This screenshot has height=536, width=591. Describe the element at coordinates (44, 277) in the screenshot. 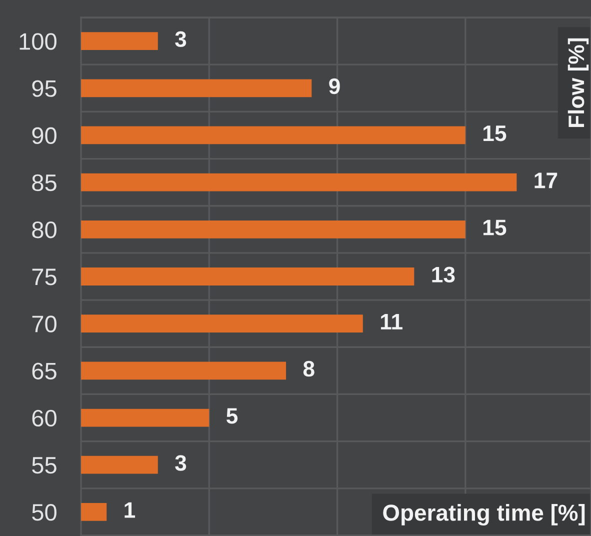

I see `y-tick-label: 75` at that location.